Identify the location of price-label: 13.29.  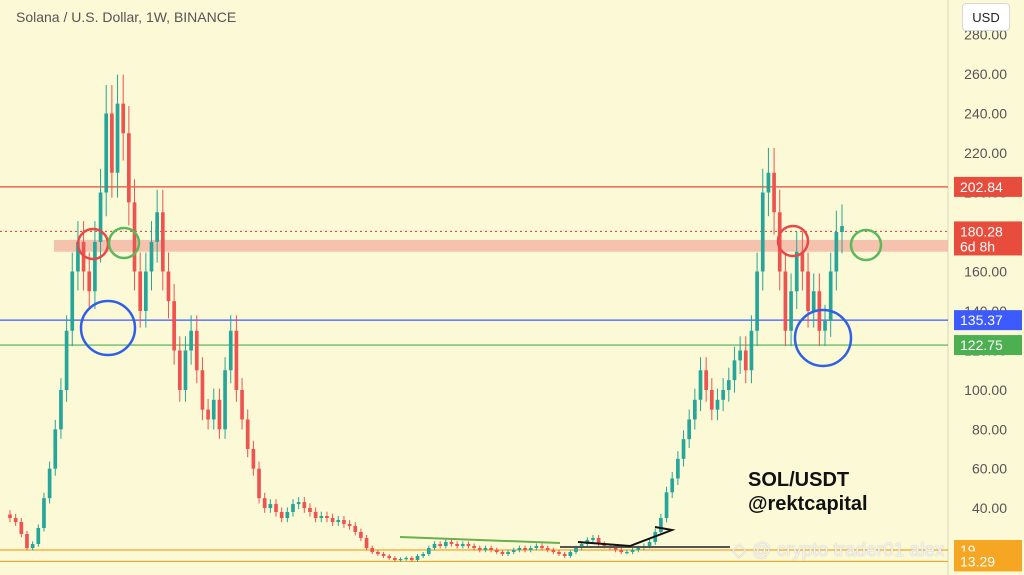
(977, 561).